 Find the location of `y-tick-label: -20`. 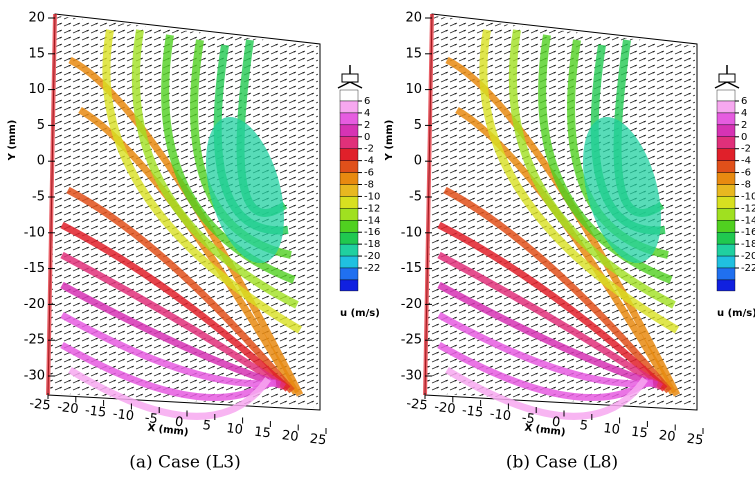

y-tick-label: -20 is located at coordinates (34, 304).